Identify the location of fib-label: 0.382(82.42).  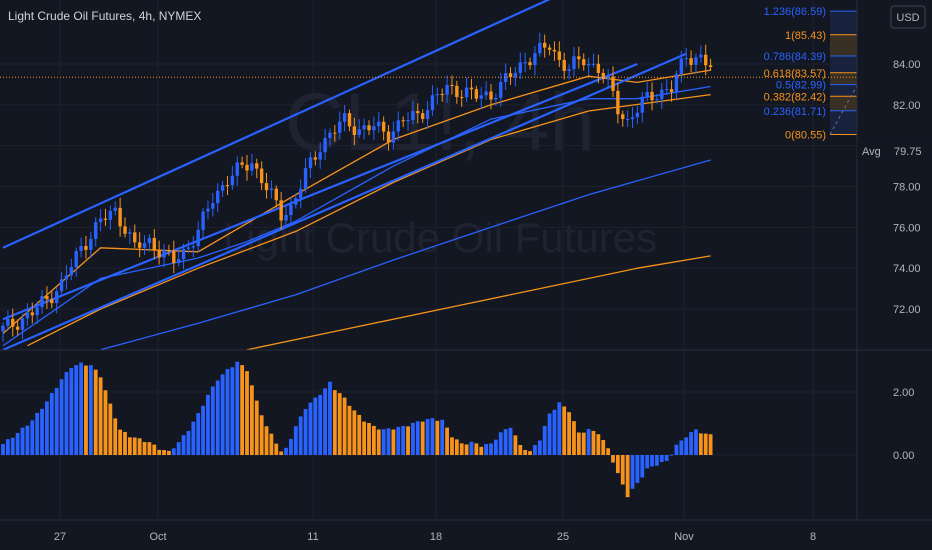
(795, 97).